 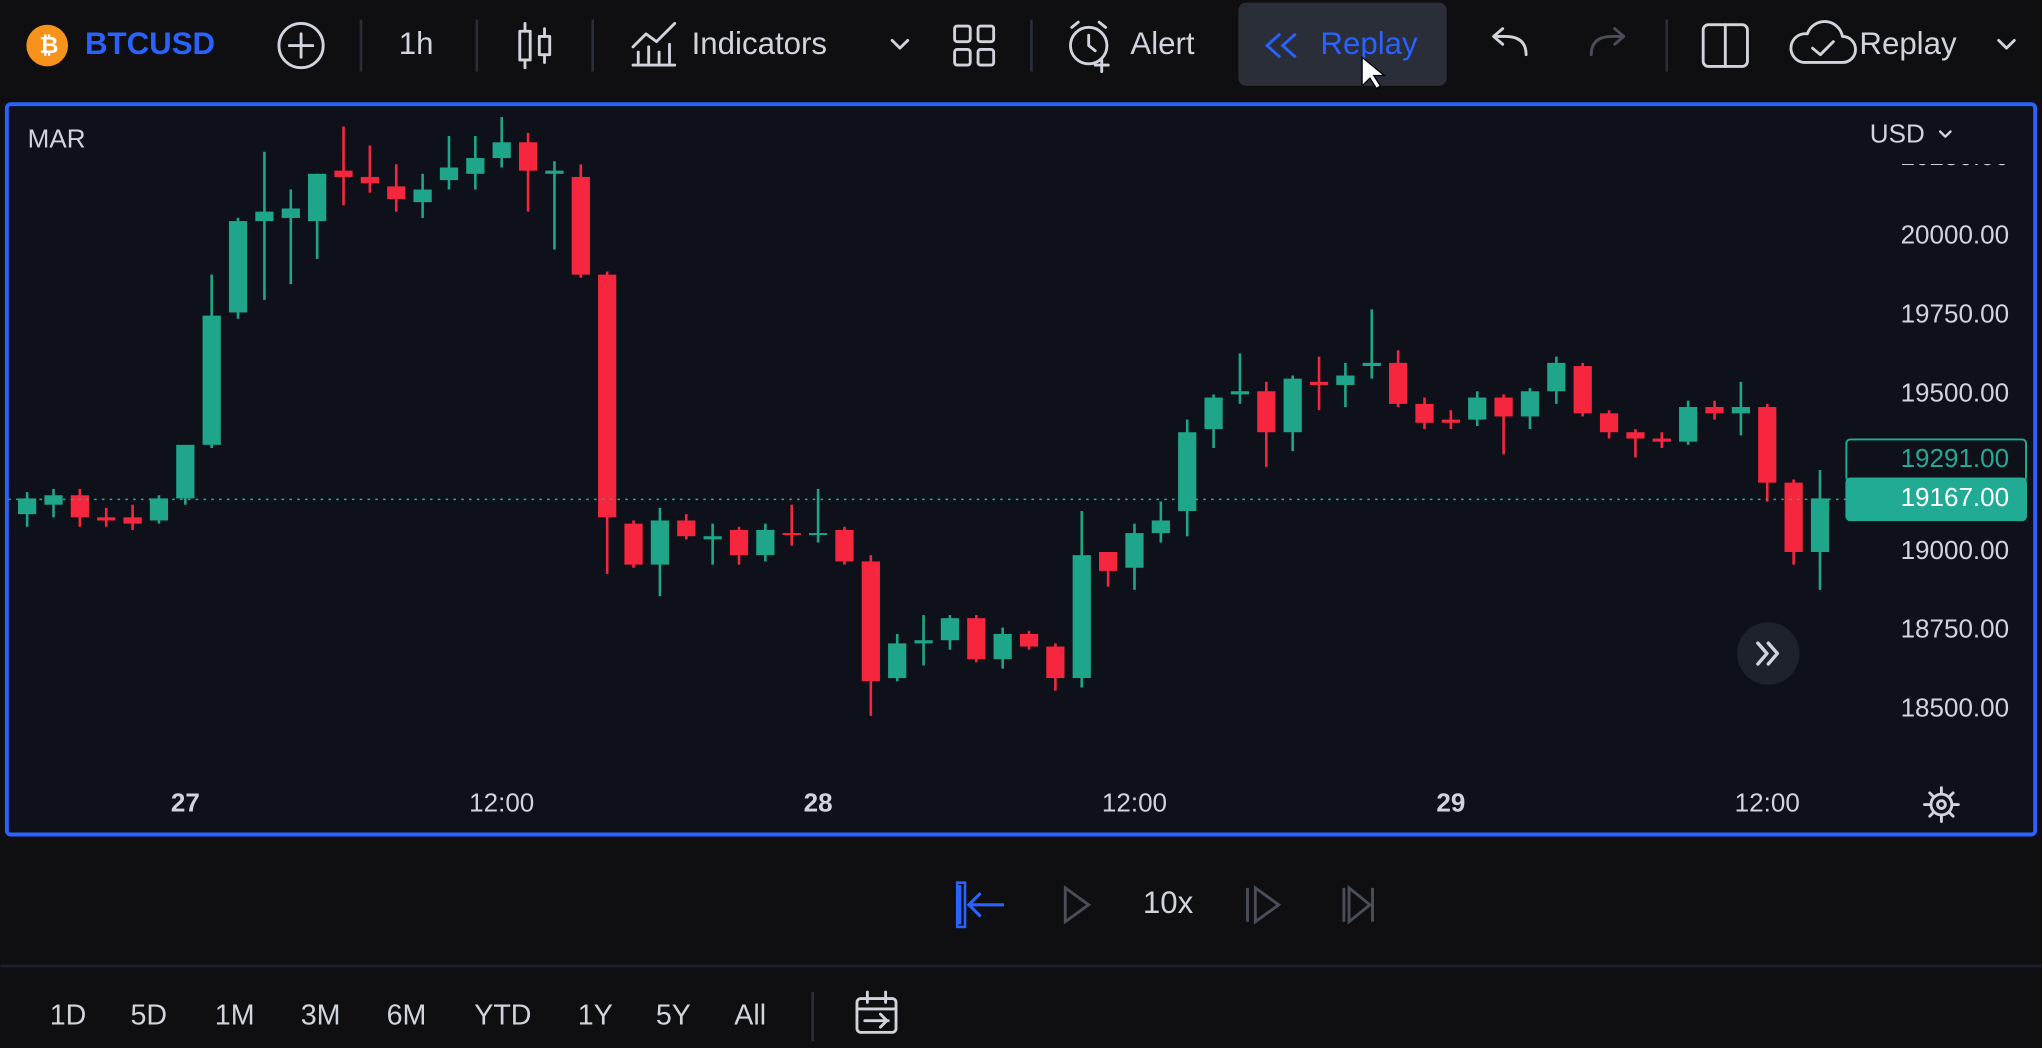 What do you see at coordinates (1955, 629) in the screenshot?
I see `y-tick-label: 18750.00` at bounding box center [1955, 629].